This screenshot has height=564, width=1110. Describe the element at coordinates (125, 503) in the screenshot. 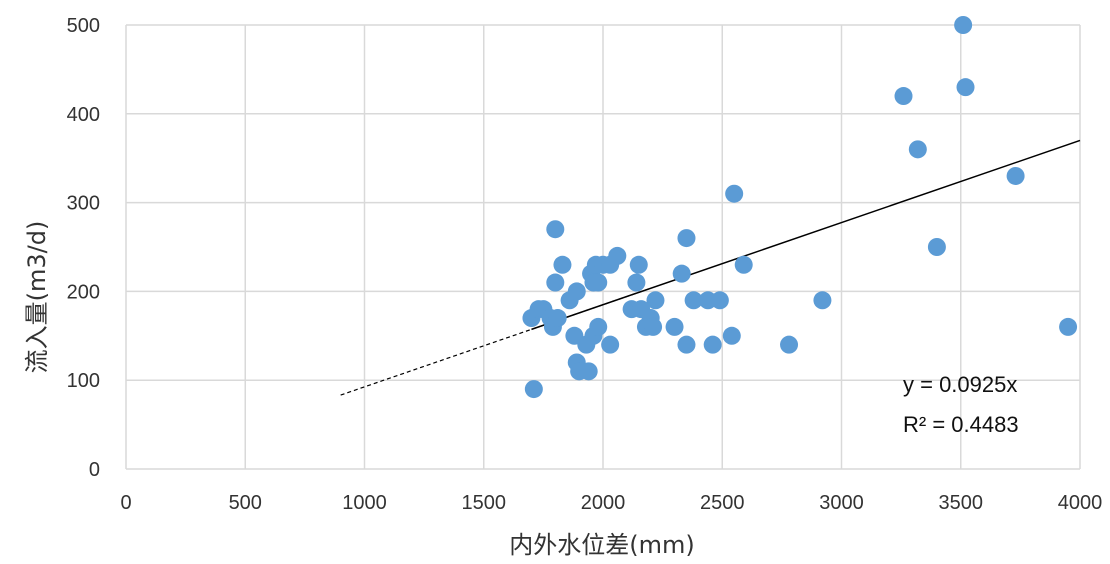

I see `x-tick-label: 0` at that location.